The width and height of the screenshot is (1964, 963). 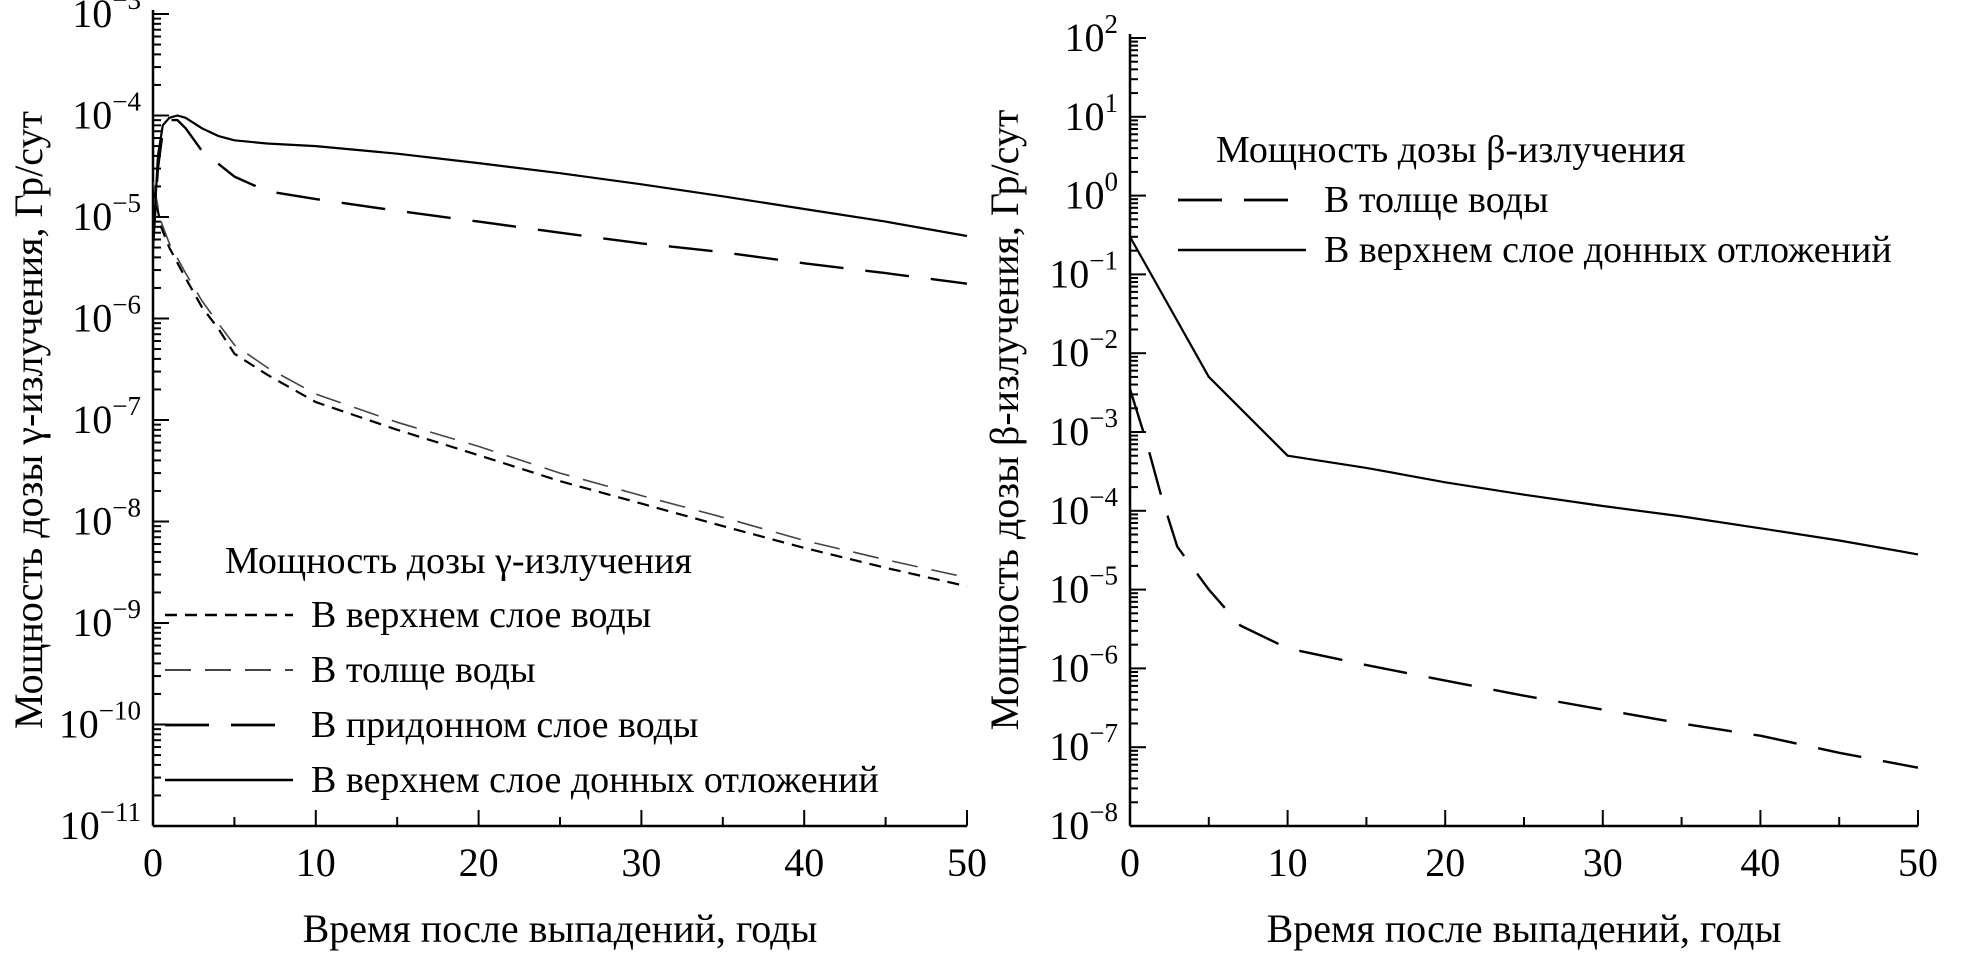 What do you see at coordinates (423, 670) in the screenshot?
I see `legend-label-2: В толще воды` at bounding box center [423, 670].